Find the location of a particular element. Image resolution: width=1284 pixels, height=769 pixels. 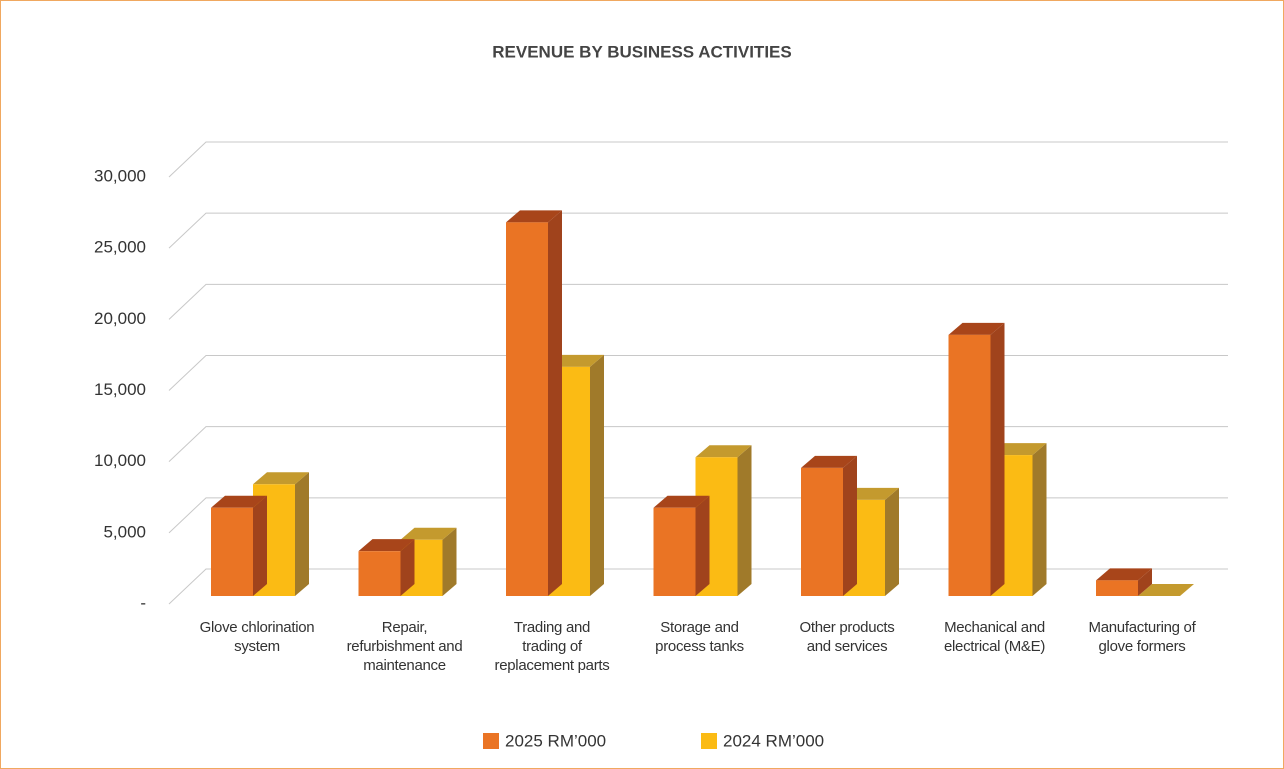

y-tick-label: 25,000 is located at coordinates (120, 247).